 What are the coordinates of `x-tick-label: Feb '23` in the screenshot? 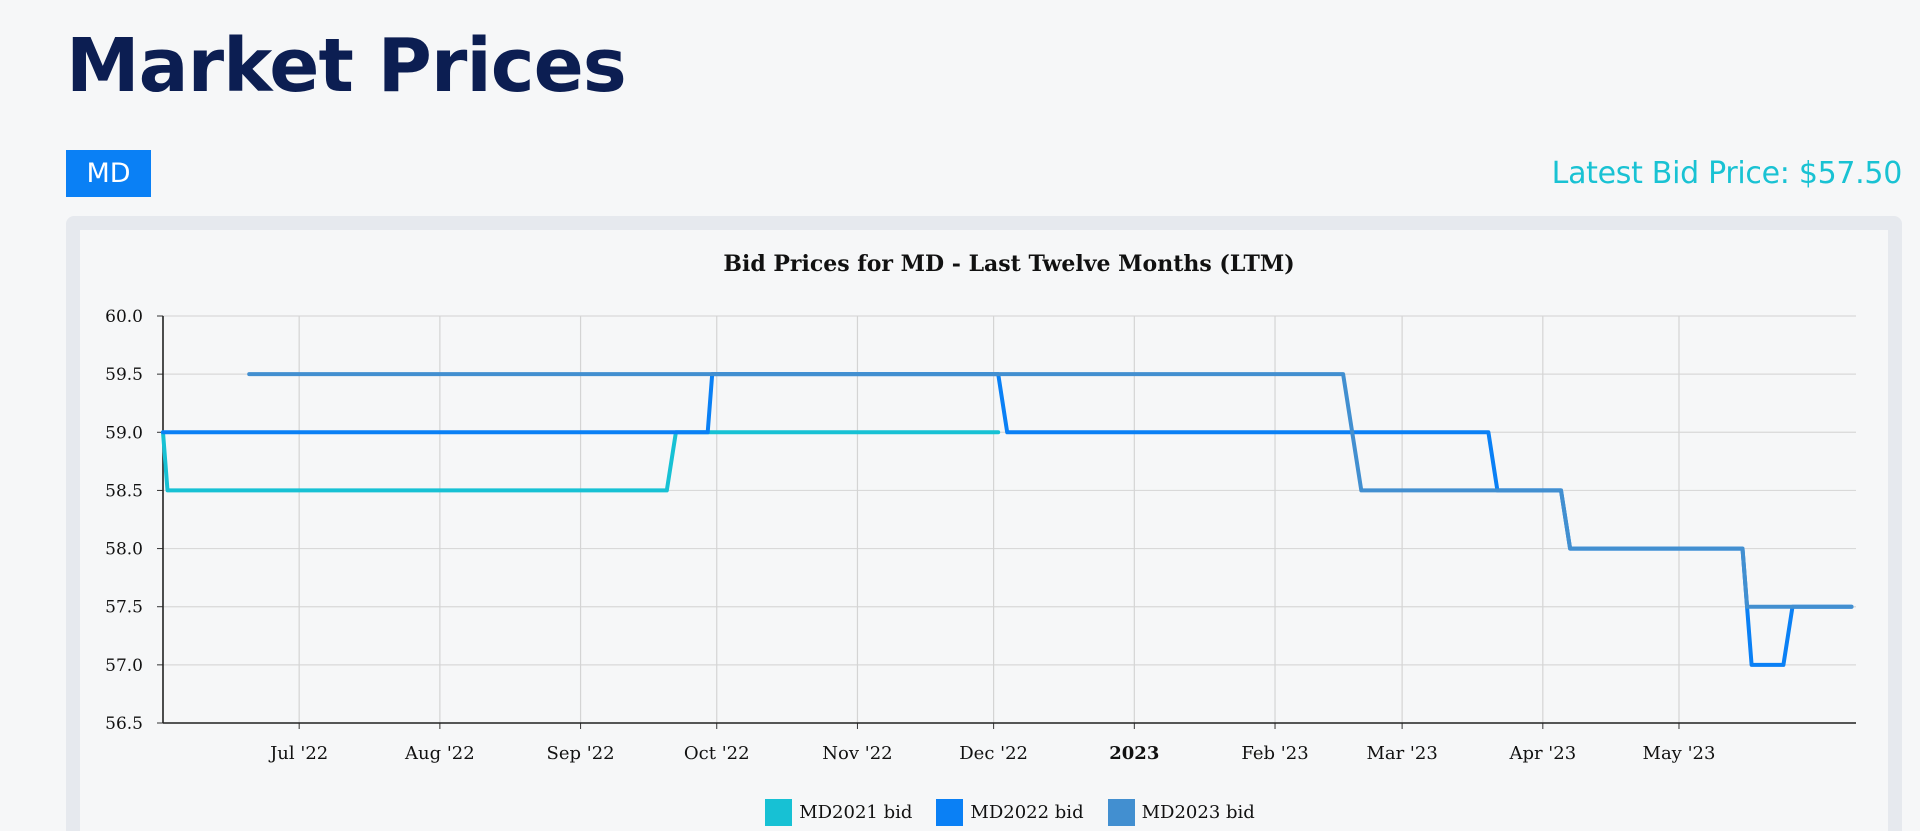 It's located at (1274, 753).